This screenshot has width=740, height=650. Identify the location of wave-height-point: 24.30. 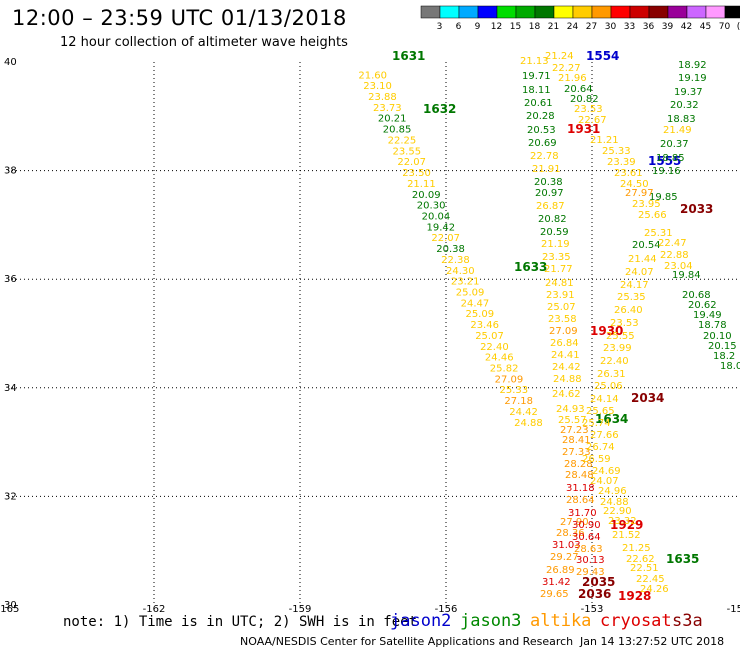
(460, 271).